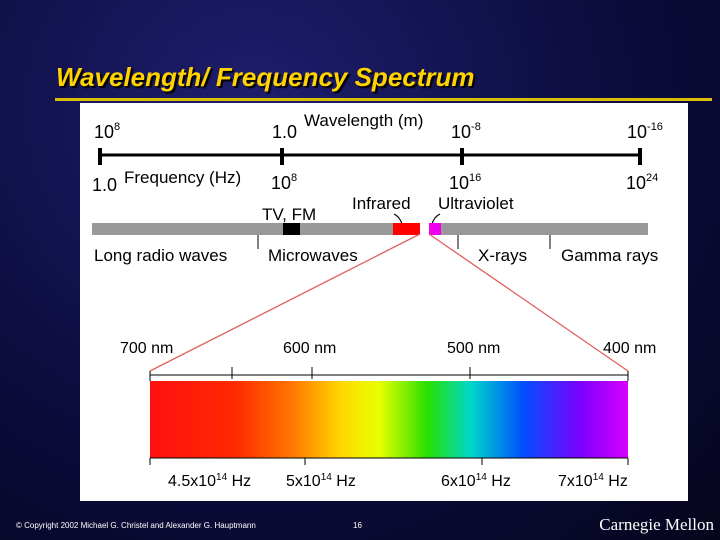 The width and height of the screenshot is (720, 540). I want to click on microwaves-label: Microwaves, so click(313, 255).